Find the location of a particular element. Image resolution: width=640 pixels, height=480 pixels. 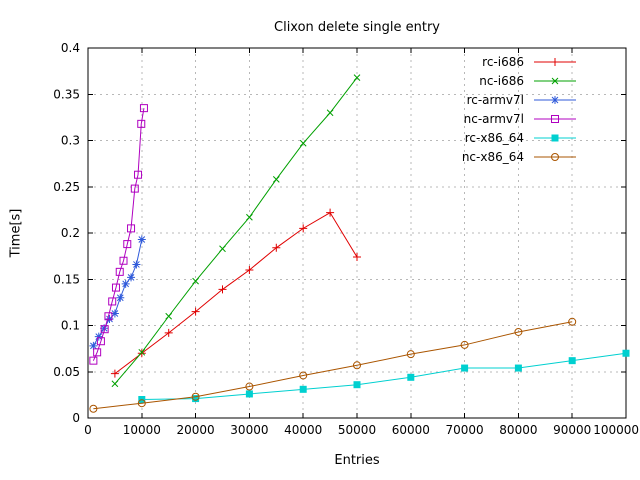

y-tick-label: 0.3 is located at coordinates (70, 141).